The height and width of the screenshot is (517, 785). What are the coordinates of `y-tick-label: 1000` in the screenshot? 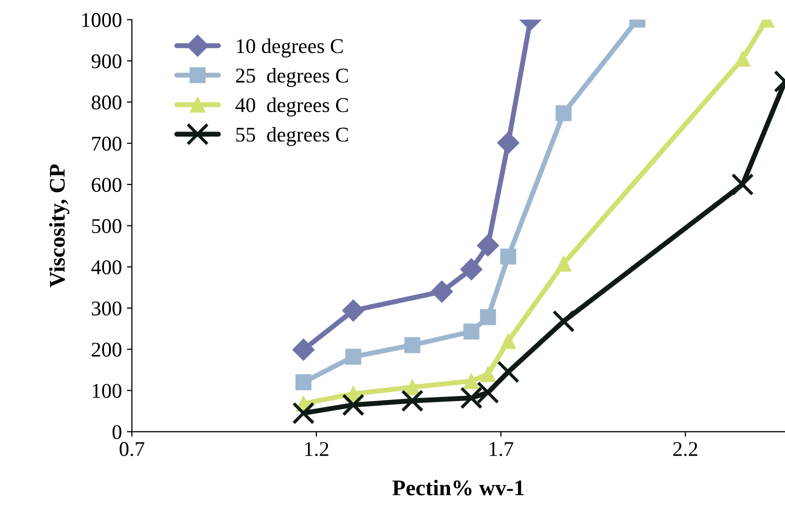 It's located at (102, 20).